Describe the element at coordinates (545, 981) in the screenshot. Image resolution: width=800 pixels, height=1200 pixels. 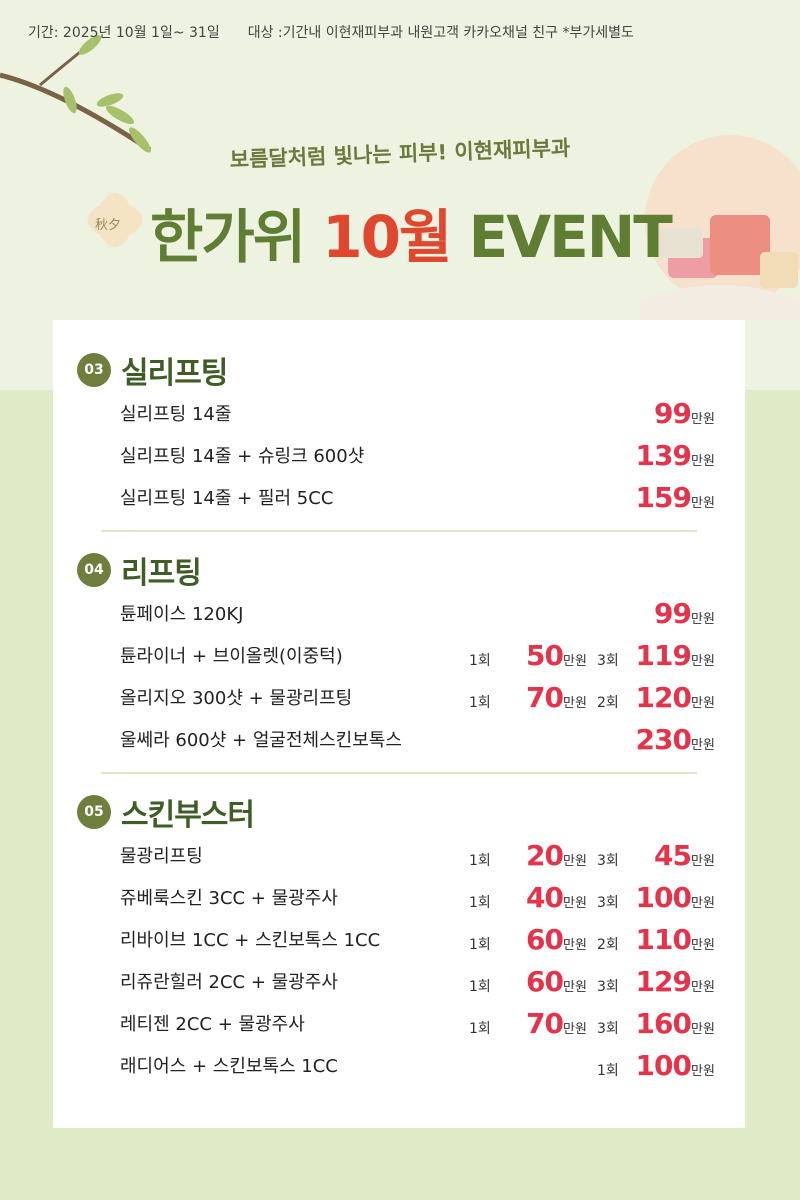
I see `price-amount: 60` at that location.